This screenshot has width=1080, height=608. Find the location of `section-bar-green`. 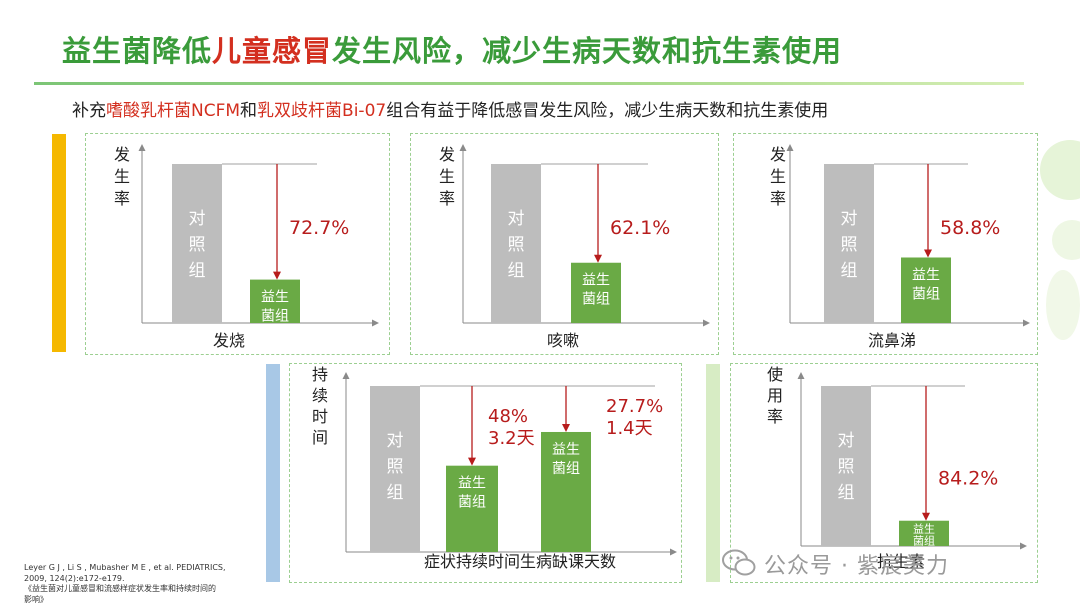

section-bar-green is located at coordinates (713, 473).